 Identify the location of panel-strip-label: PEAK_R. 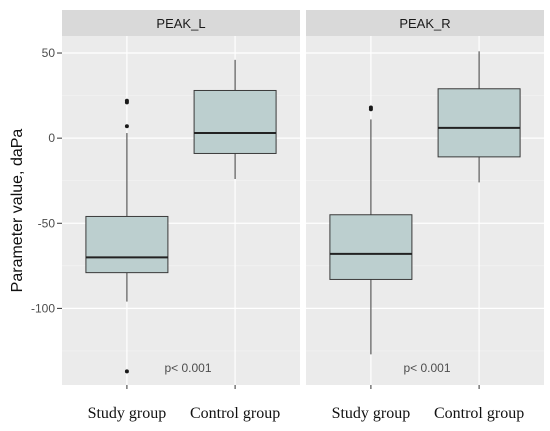
(424, 23).